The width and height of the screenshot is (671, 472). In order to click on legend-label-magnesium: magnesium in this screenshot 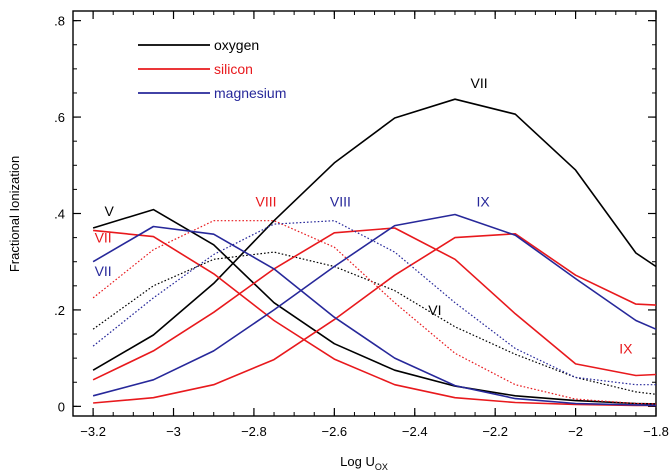, I will do `click(250, 93)`.